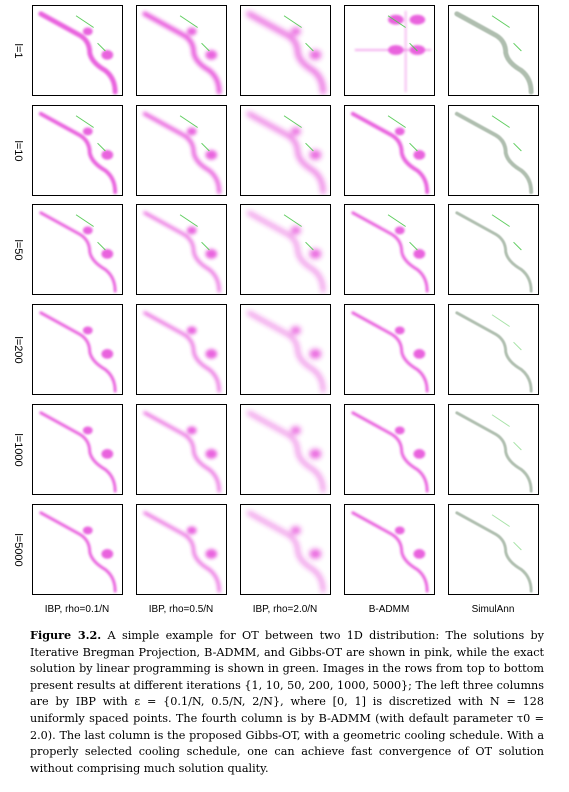  Describe the element at coordinates (181, 609) in the screenshot. I see `column-label: IBP, rho=0.5/N` at that location.